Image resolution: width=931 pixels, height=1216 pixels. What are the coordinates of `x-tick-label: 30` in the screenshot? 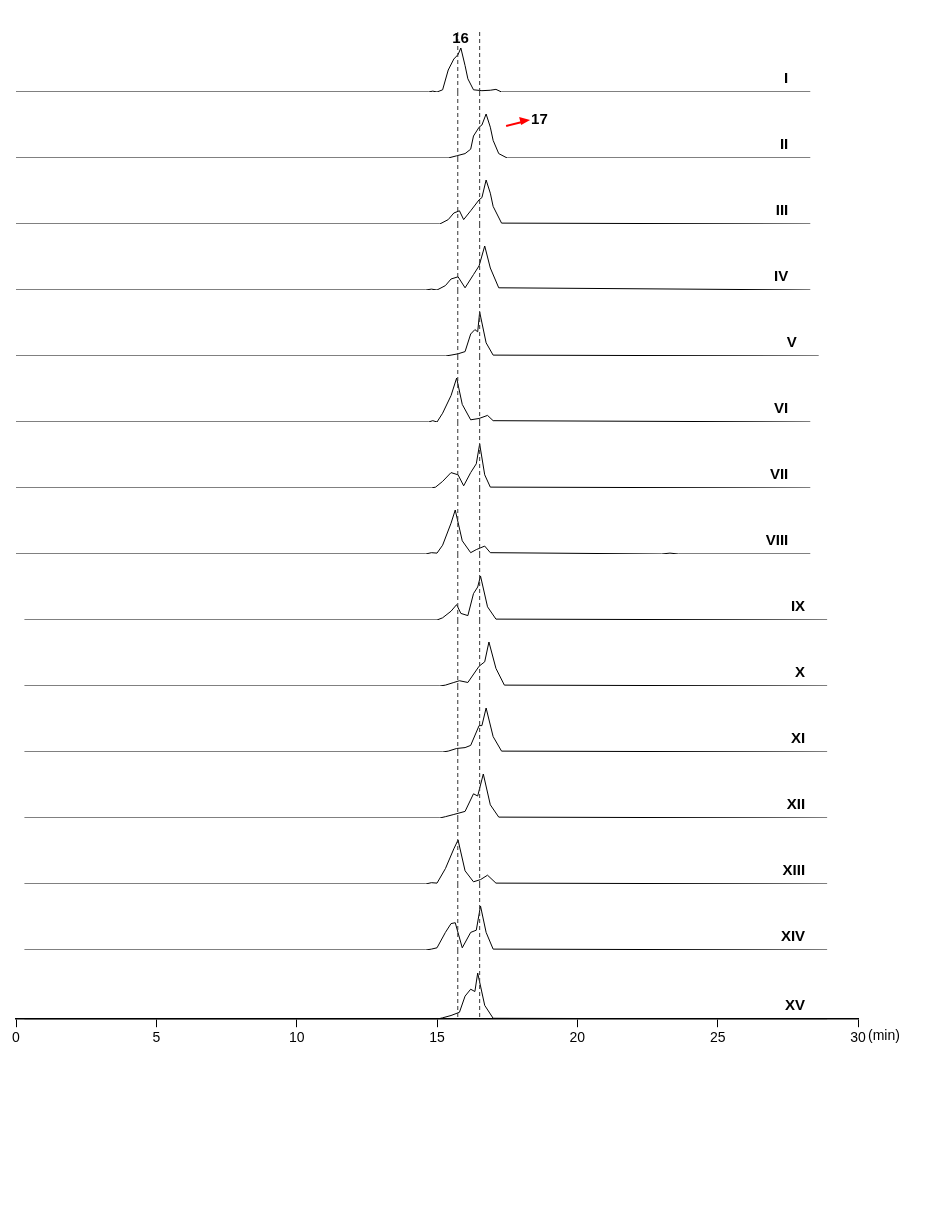 It's located at (858, 1037).